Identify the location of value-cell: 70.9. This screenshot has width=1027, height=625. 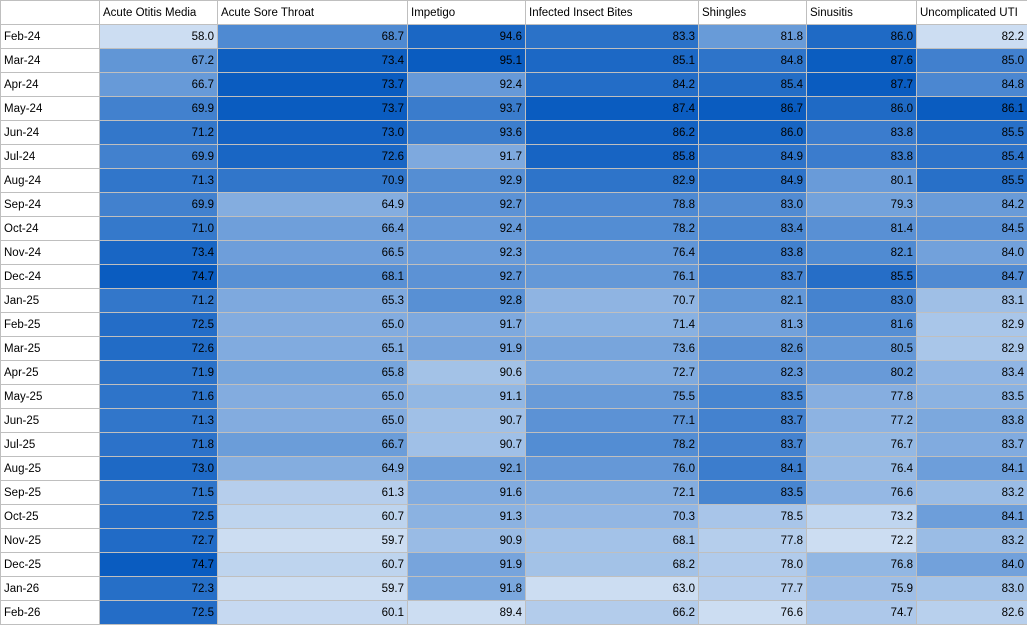
(313, 181).